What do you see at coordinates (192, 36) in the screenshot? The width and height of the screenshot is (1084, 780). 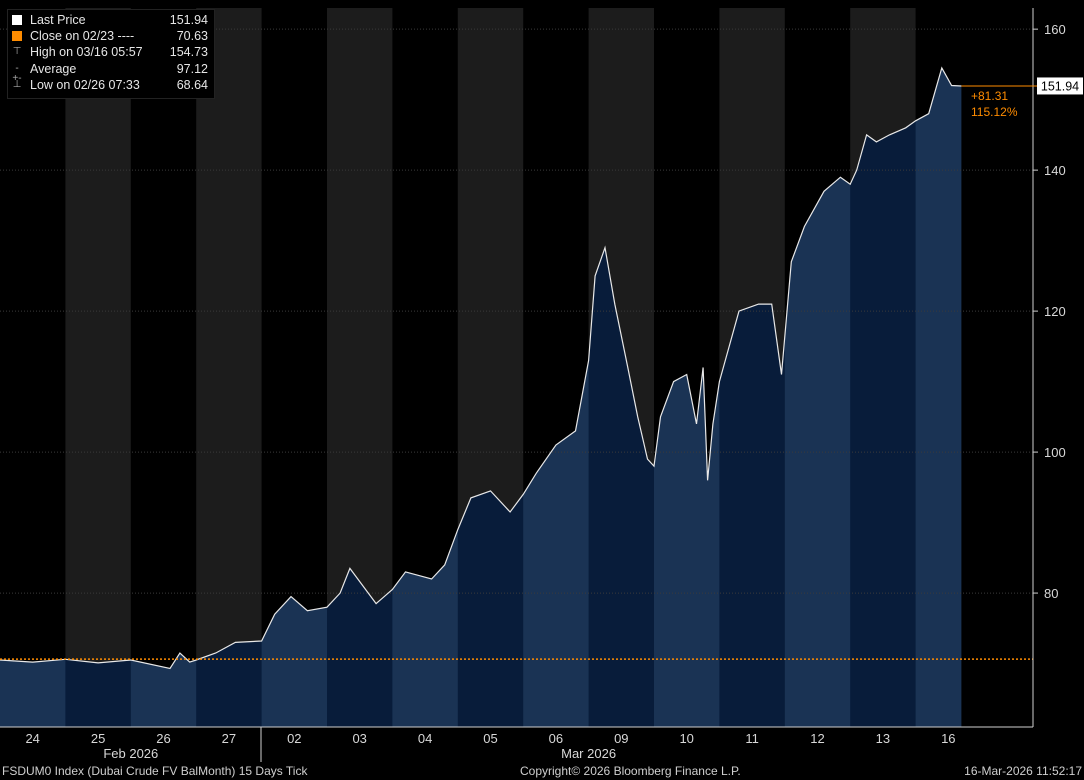 I see `legend-value: 70.63` at bounding box center [192, 36].